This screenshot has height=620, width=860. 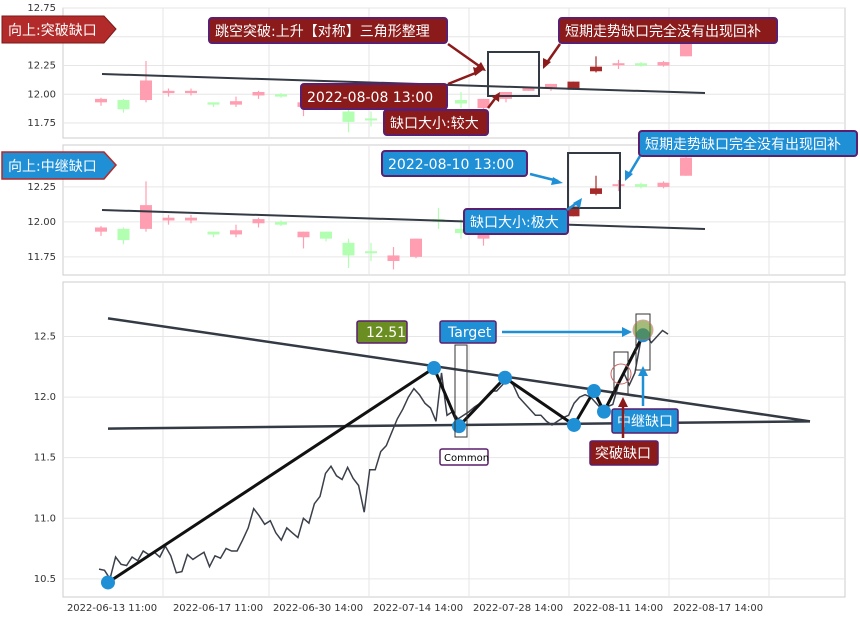 I want to click on breakout-gap-box, so click(x=624, y=453).